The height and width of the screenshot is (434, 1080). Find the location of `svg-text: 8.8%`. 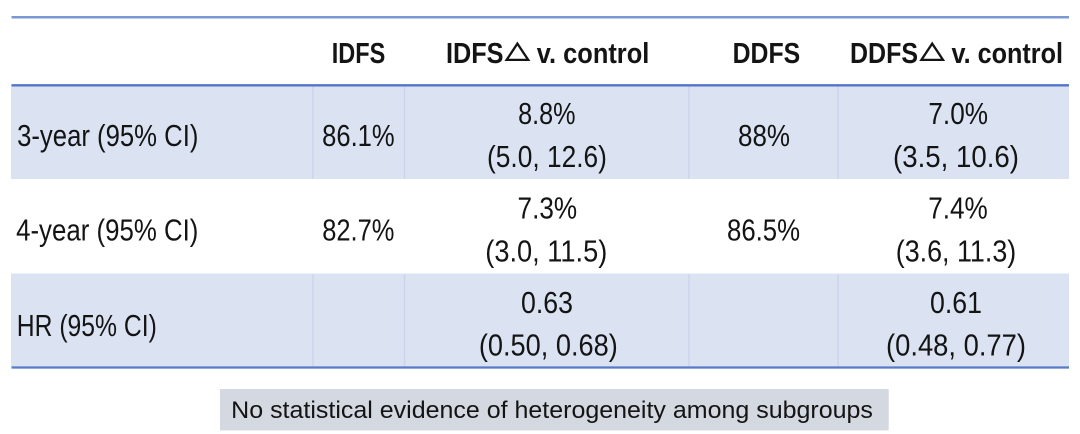

svg-text: 8.8% is located at coordinates (546, 113).